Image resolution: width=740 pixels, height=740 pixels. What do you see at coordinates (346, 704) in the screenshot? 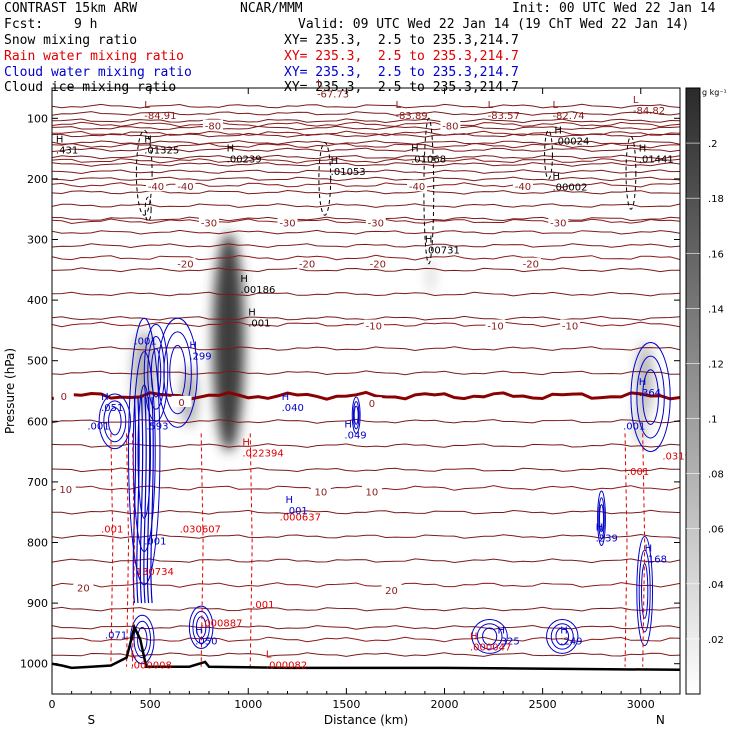
I see `x-tick-label: 1500` at bounding box center [346, 704].